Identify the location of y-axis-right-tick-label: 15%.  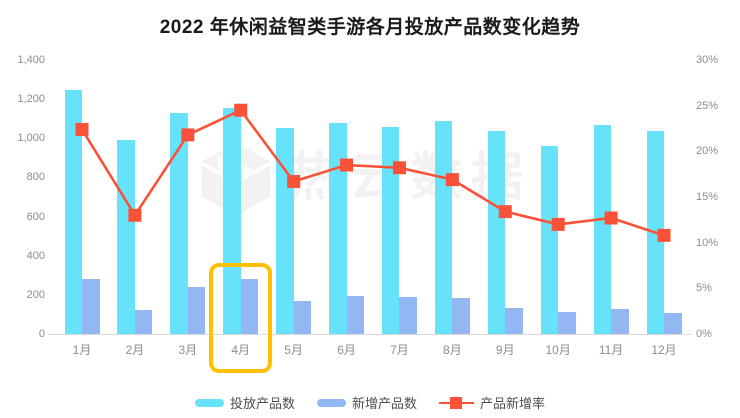
(707, 197).